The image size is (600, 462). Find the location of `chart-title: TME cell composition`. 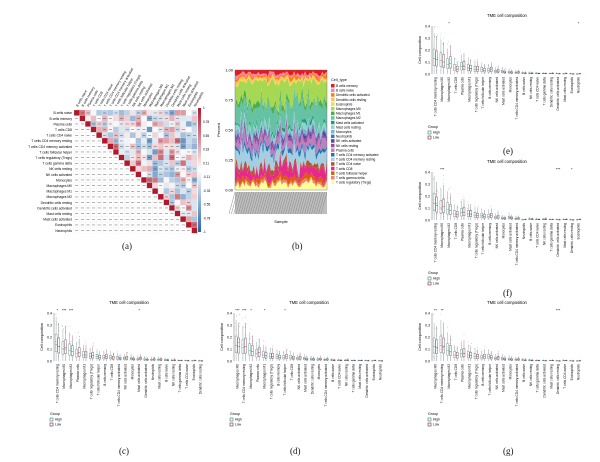

chart-title: TME cell composition is located at coordinates (507, 15).